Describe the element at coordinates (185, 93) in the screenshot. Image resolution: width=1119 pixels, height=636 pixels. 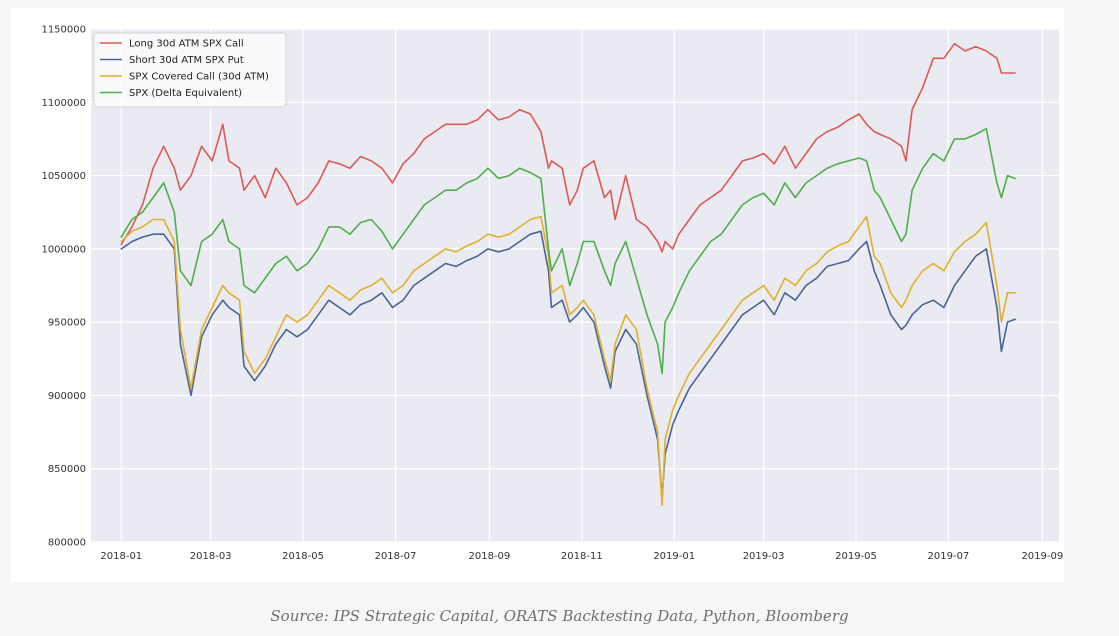
I see `legend-label: SPX (Delta Equivalent)` at that location.